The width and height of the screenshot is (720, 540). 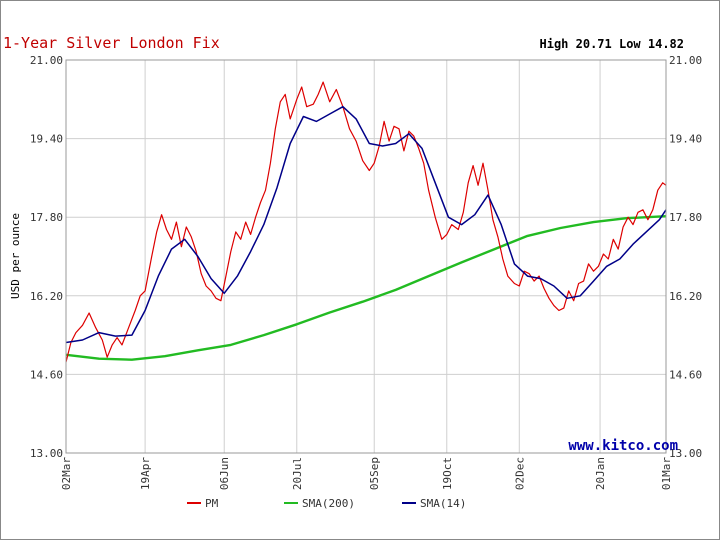 What do you see at coordinates (685, 453) in the screenshot?
I see `y-tick-label-right: 13.00` at bounding box center [685, 453].